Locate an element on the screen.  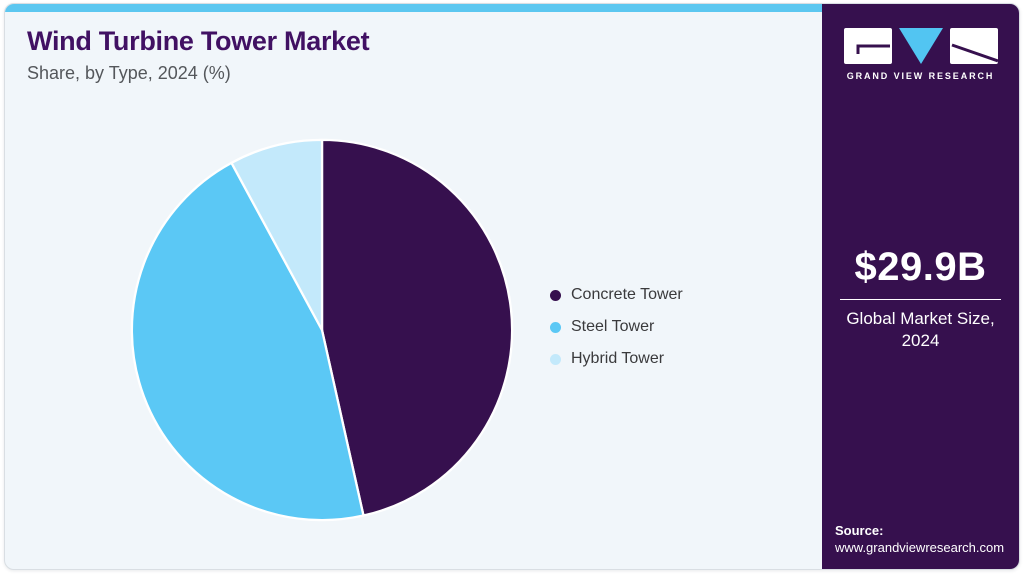
brand-name: GRAND VIEW RESEARCH is located at coordinates (920, 76).